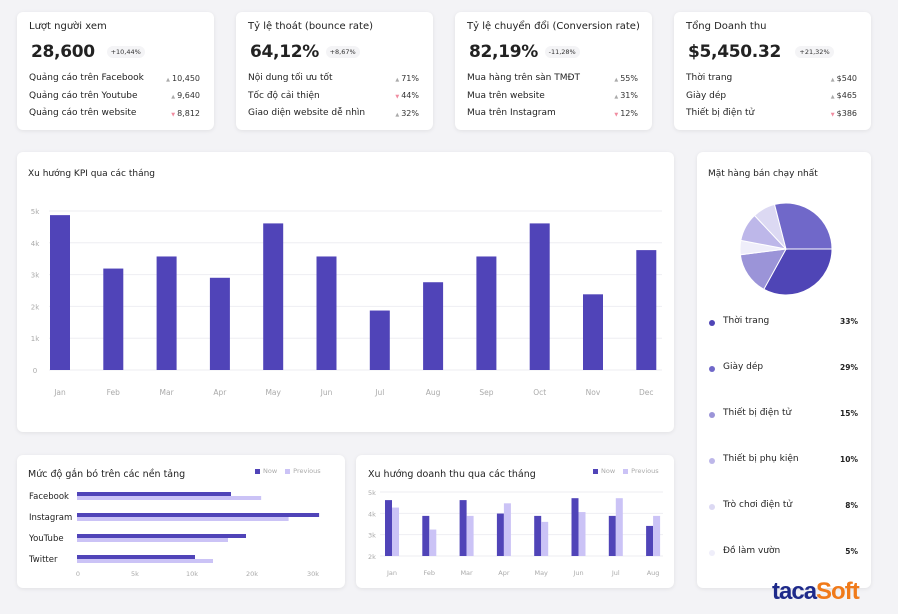  Describe the element at coordinates (188, 95) in the screenshot. I see `kpi-row-value: 9,640` at that location.